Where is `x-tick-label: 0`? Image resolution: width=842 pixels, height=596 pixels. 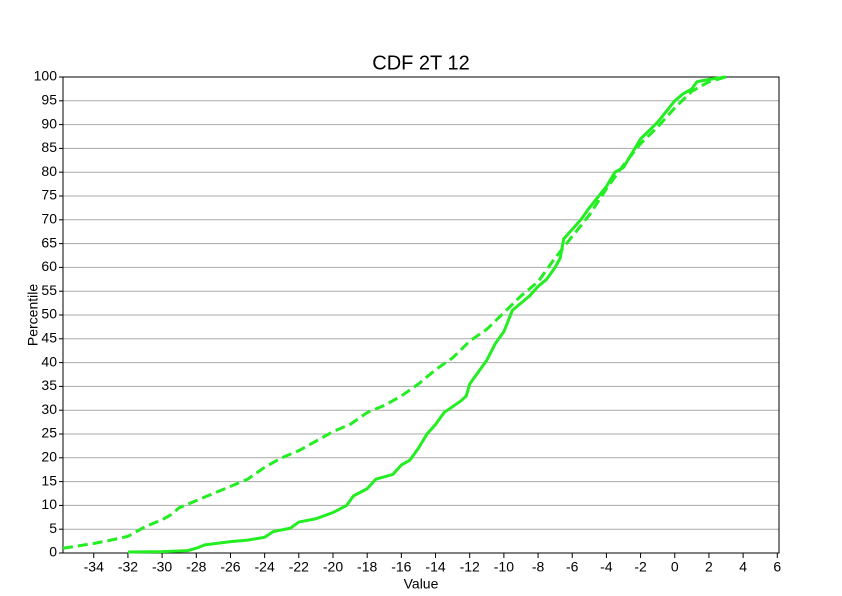 x-tick-label: 0 is located at coordinates (675, 567).